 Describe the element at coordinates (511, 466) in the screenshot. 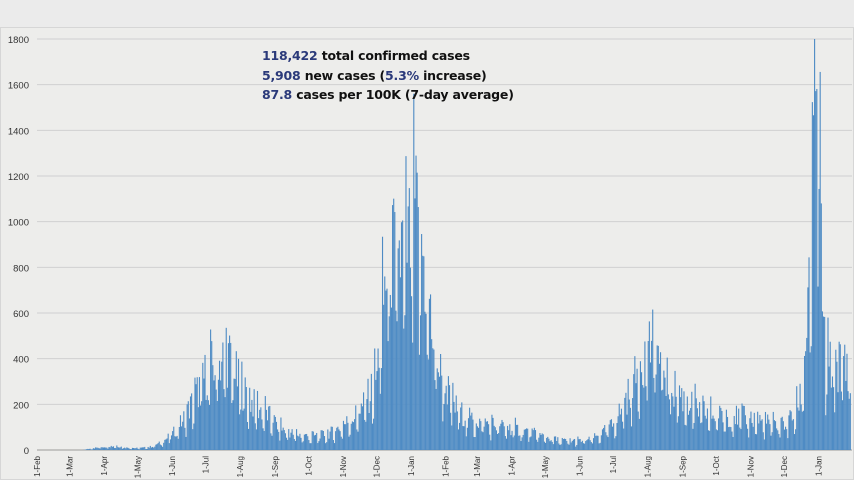

I see `x-tick-label: 1-Apr` at that location.